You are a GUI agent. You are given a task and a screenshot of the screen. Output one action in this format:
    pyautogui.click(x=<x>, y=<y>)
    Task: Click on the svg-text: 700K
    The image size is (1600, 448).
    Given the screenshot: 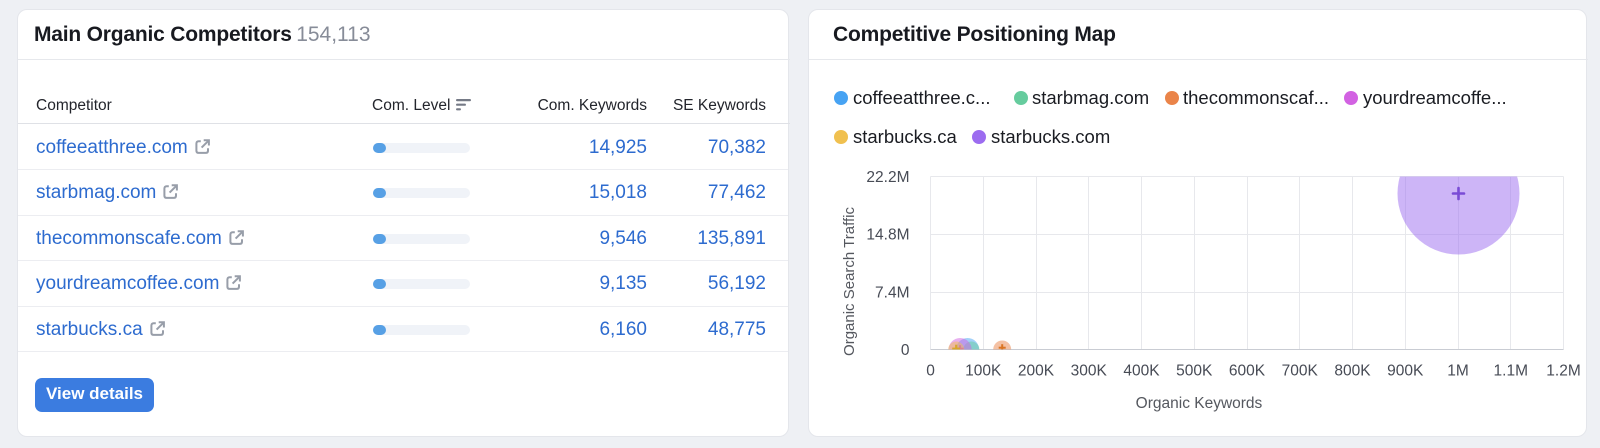 What is the action you would take?
    pyautogui.click(x=1300, y=371)
    